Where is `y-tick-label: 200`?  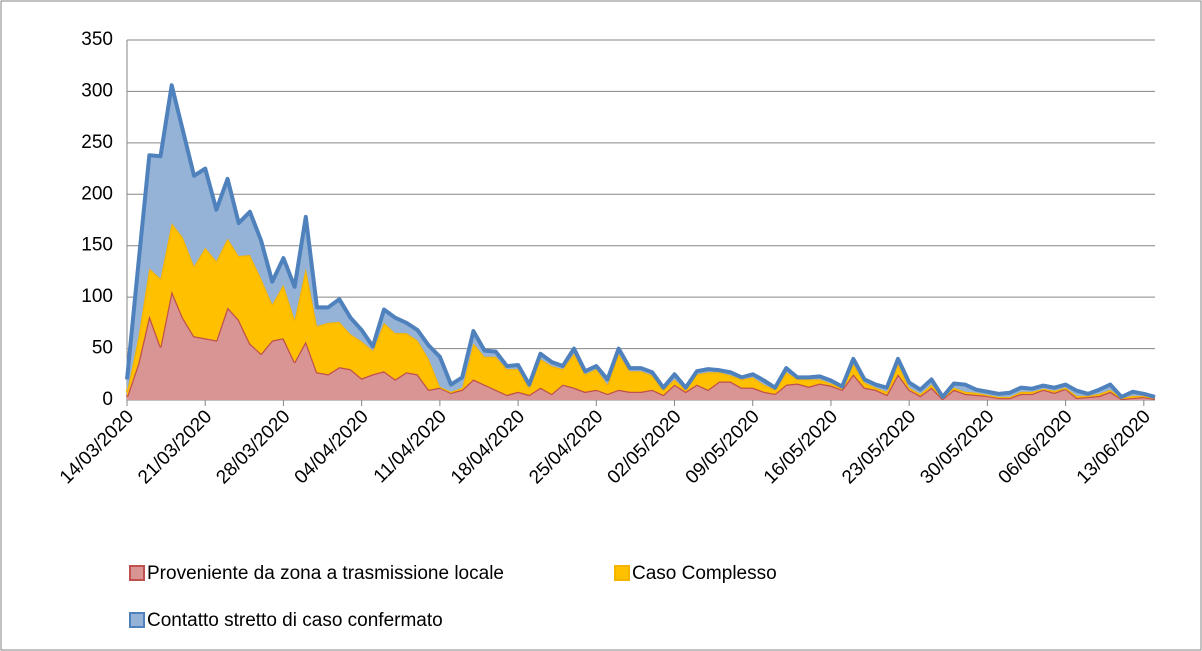
y-tick-label: 200 is located at coordinates (97, 193).